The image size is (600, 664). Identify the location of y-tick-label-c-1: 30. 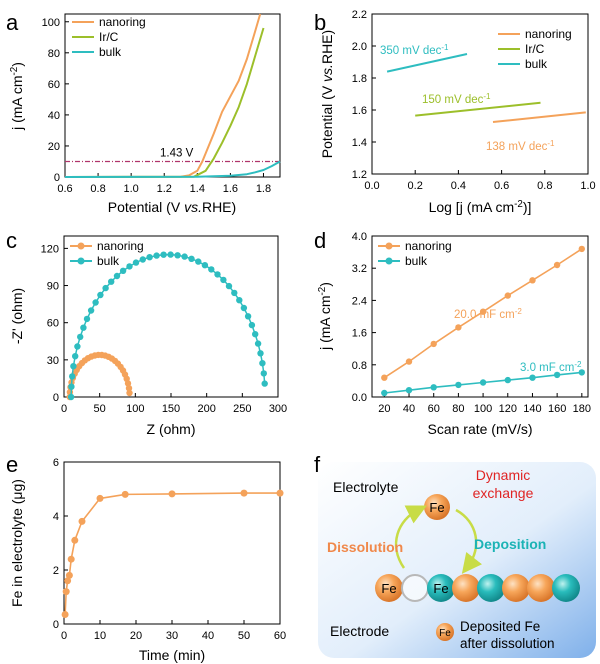
(53, 361).